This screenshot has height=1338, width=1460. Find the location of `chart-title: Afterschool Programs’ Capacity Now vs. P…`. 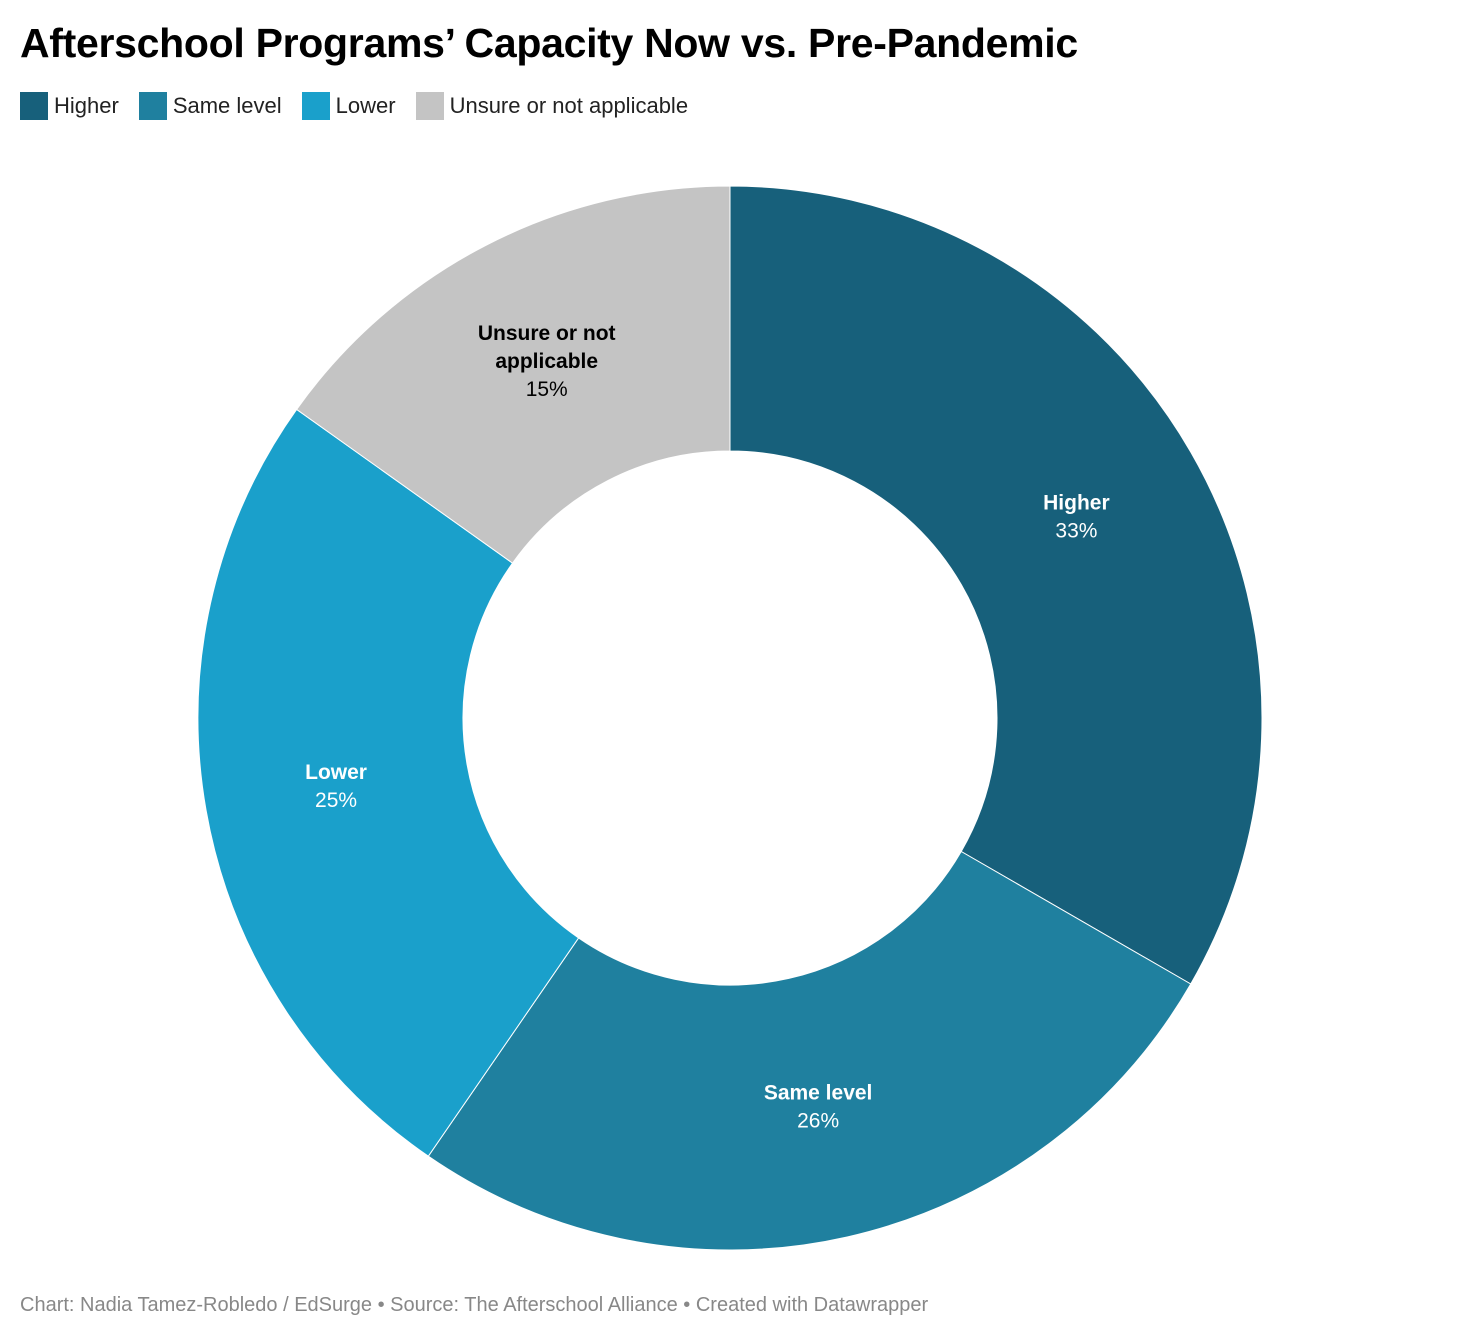

chart-title: Afterschool Programs’ Capacity Now vs. P… is located at coordinates (549, 43).